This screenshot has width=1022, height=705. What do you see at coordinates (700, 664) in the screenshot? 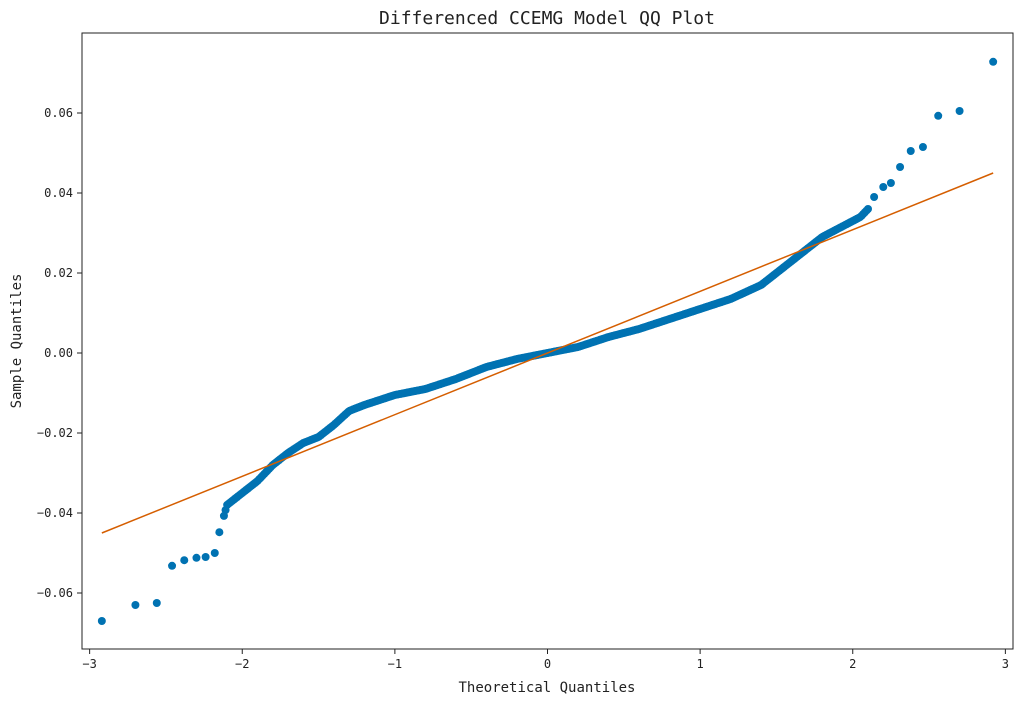
I see `x-tick-label: 1` at bounding box center [700, 664].